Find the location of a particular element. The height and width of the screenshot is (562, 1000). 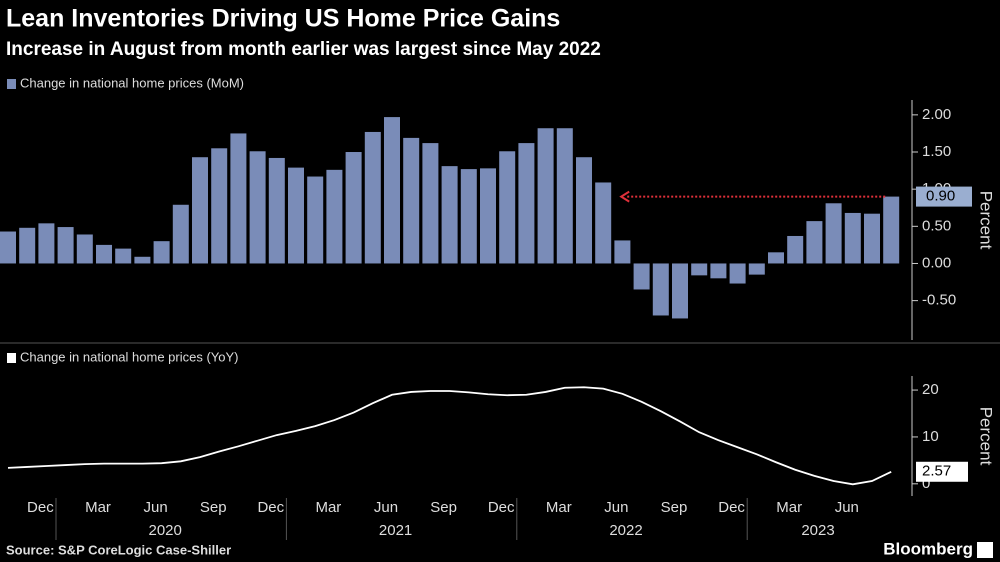

annotation-arrowhead is located at coordinates (624, 196).